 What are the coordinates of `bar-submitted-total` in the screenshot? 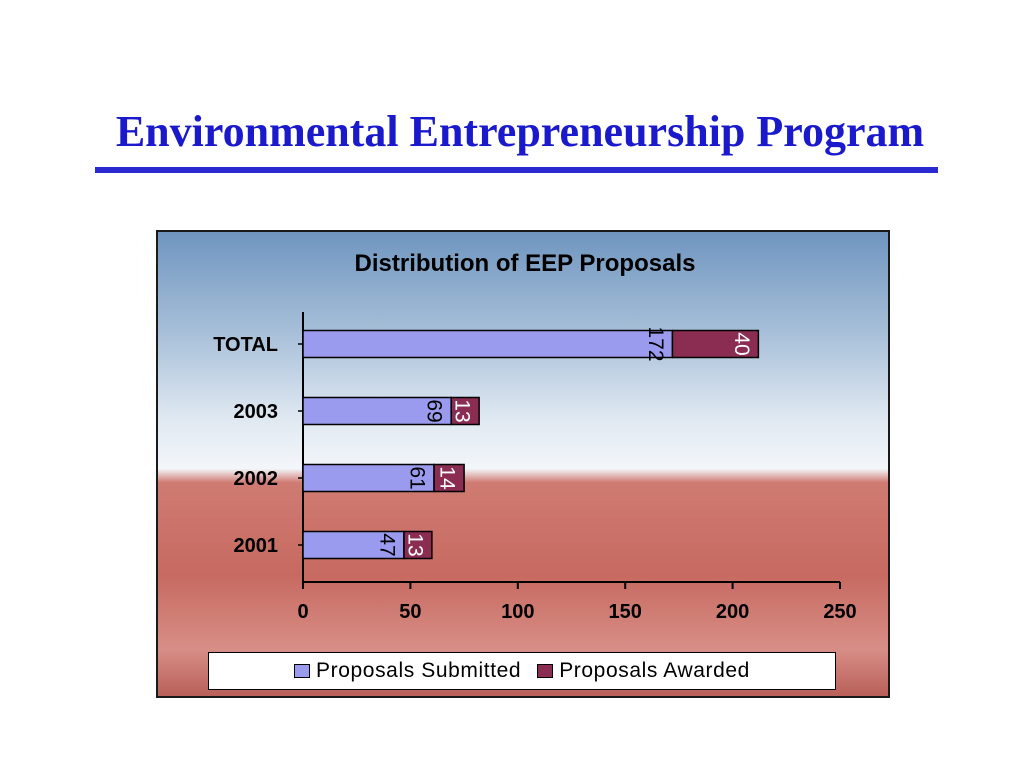 It's located at (488, 344).